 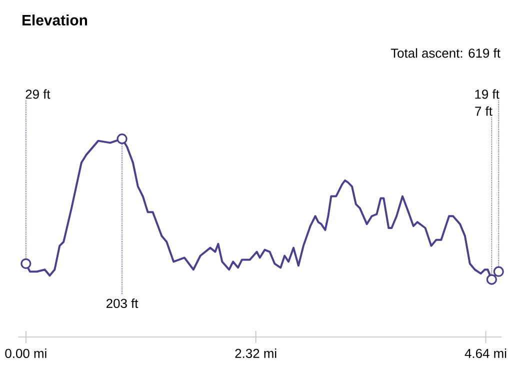 I want to click on annotation: 19 ft, so click(x=487, y=94).